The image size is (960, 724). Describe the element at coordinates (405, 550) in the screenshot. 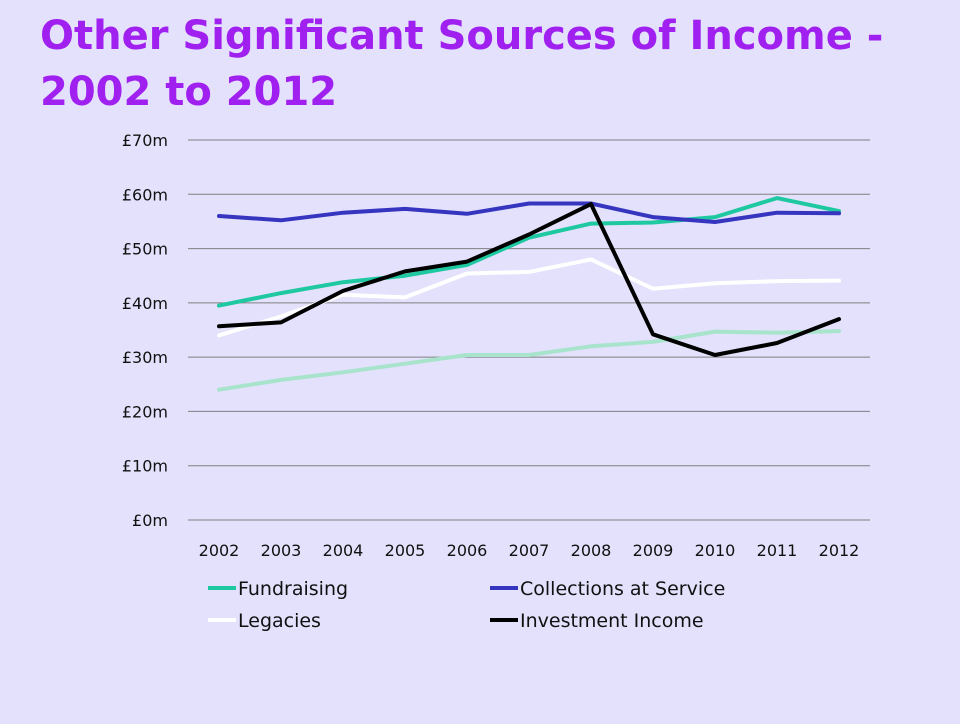

I see `x-tick-label: 2005` at that location.